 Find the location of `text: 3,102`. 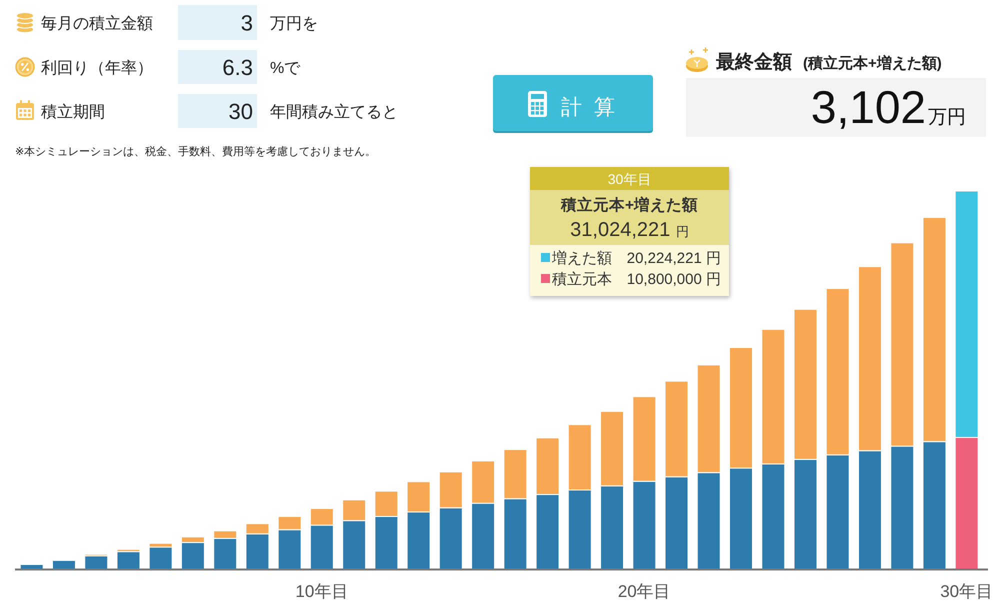

text: 3,102 is located at coordinates (868, 107).